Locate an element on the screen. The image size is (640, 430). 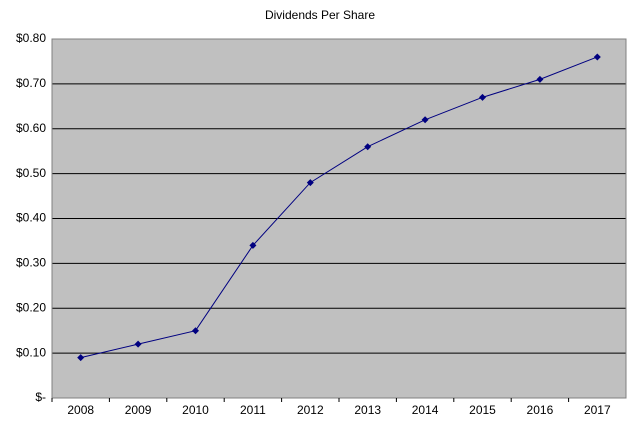
x-tick-label: 2017 is located at coordinates (597, 410).